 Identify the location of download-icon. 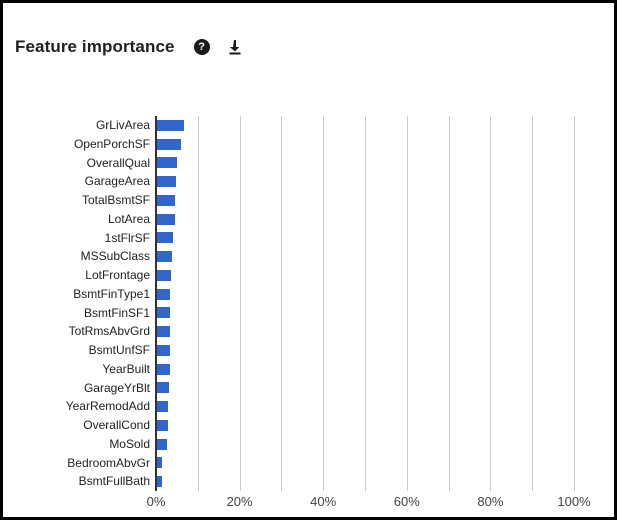
(235, 47).